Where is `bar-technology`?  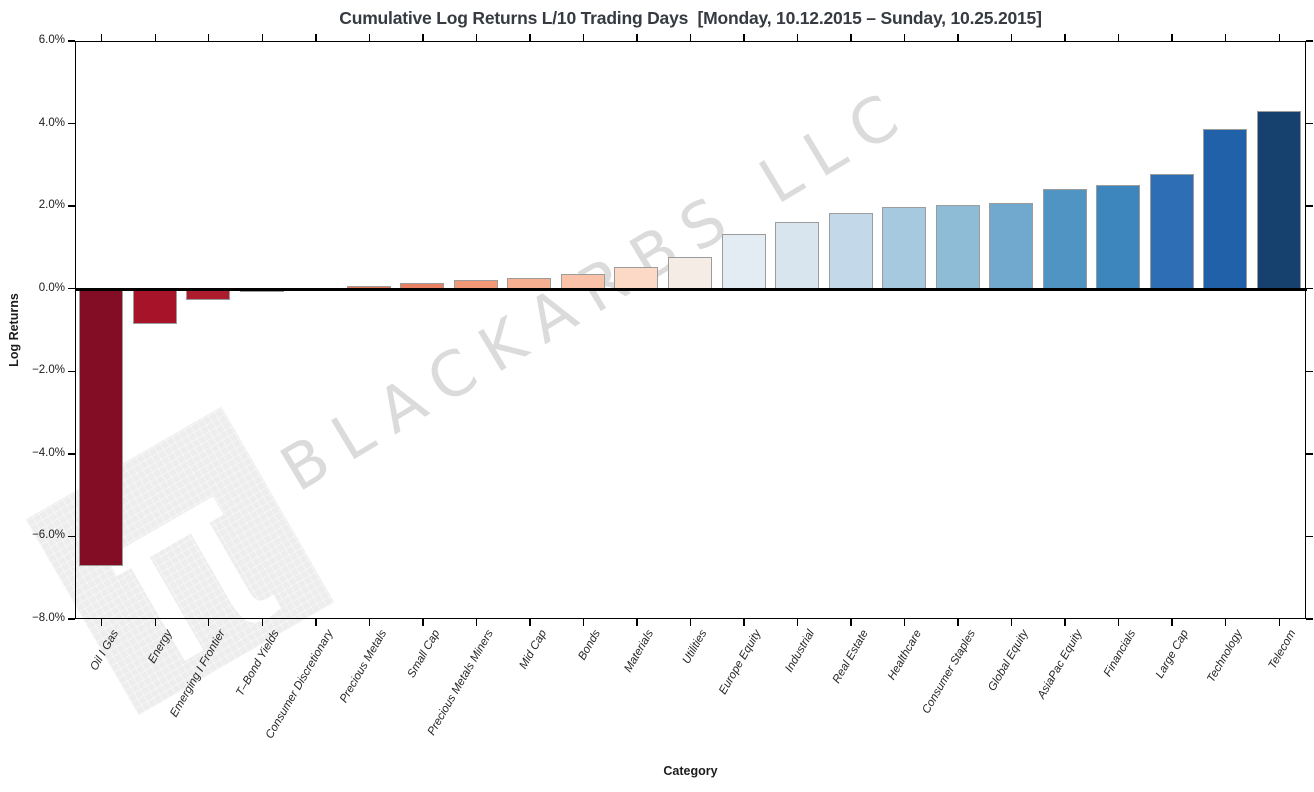
bar-technology is located at coordinates (1225, 209).